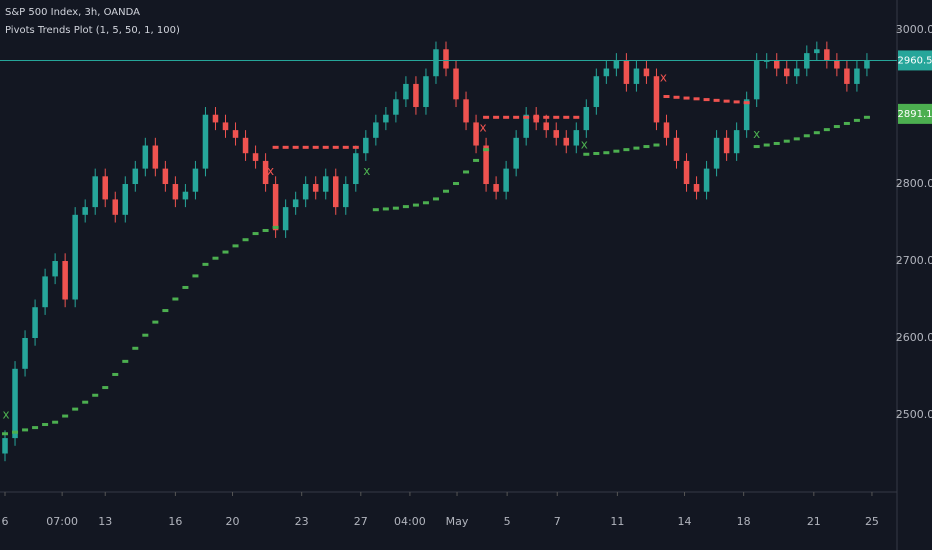 This screenshot has height=550, width=932. What do you see at coordinates (744, 521) in the screenshot?
I see `x-tick-label: 18` at bounding box center [744, 521].